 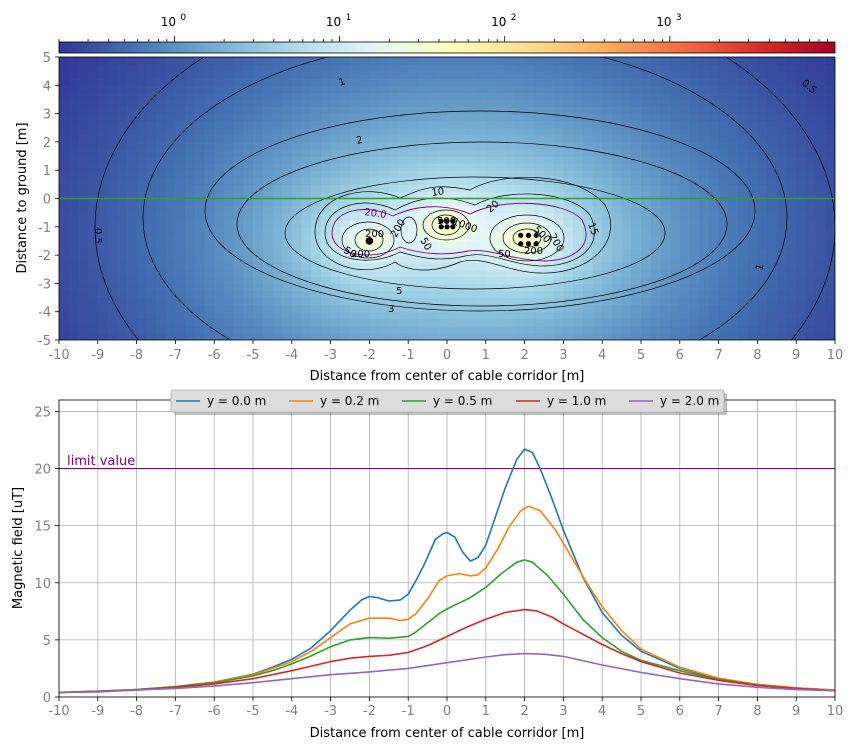 What do you see at coordinates (42, 527) in the screenshot?
I see `y-tick-label: 15` at bounding box center [42, 527].